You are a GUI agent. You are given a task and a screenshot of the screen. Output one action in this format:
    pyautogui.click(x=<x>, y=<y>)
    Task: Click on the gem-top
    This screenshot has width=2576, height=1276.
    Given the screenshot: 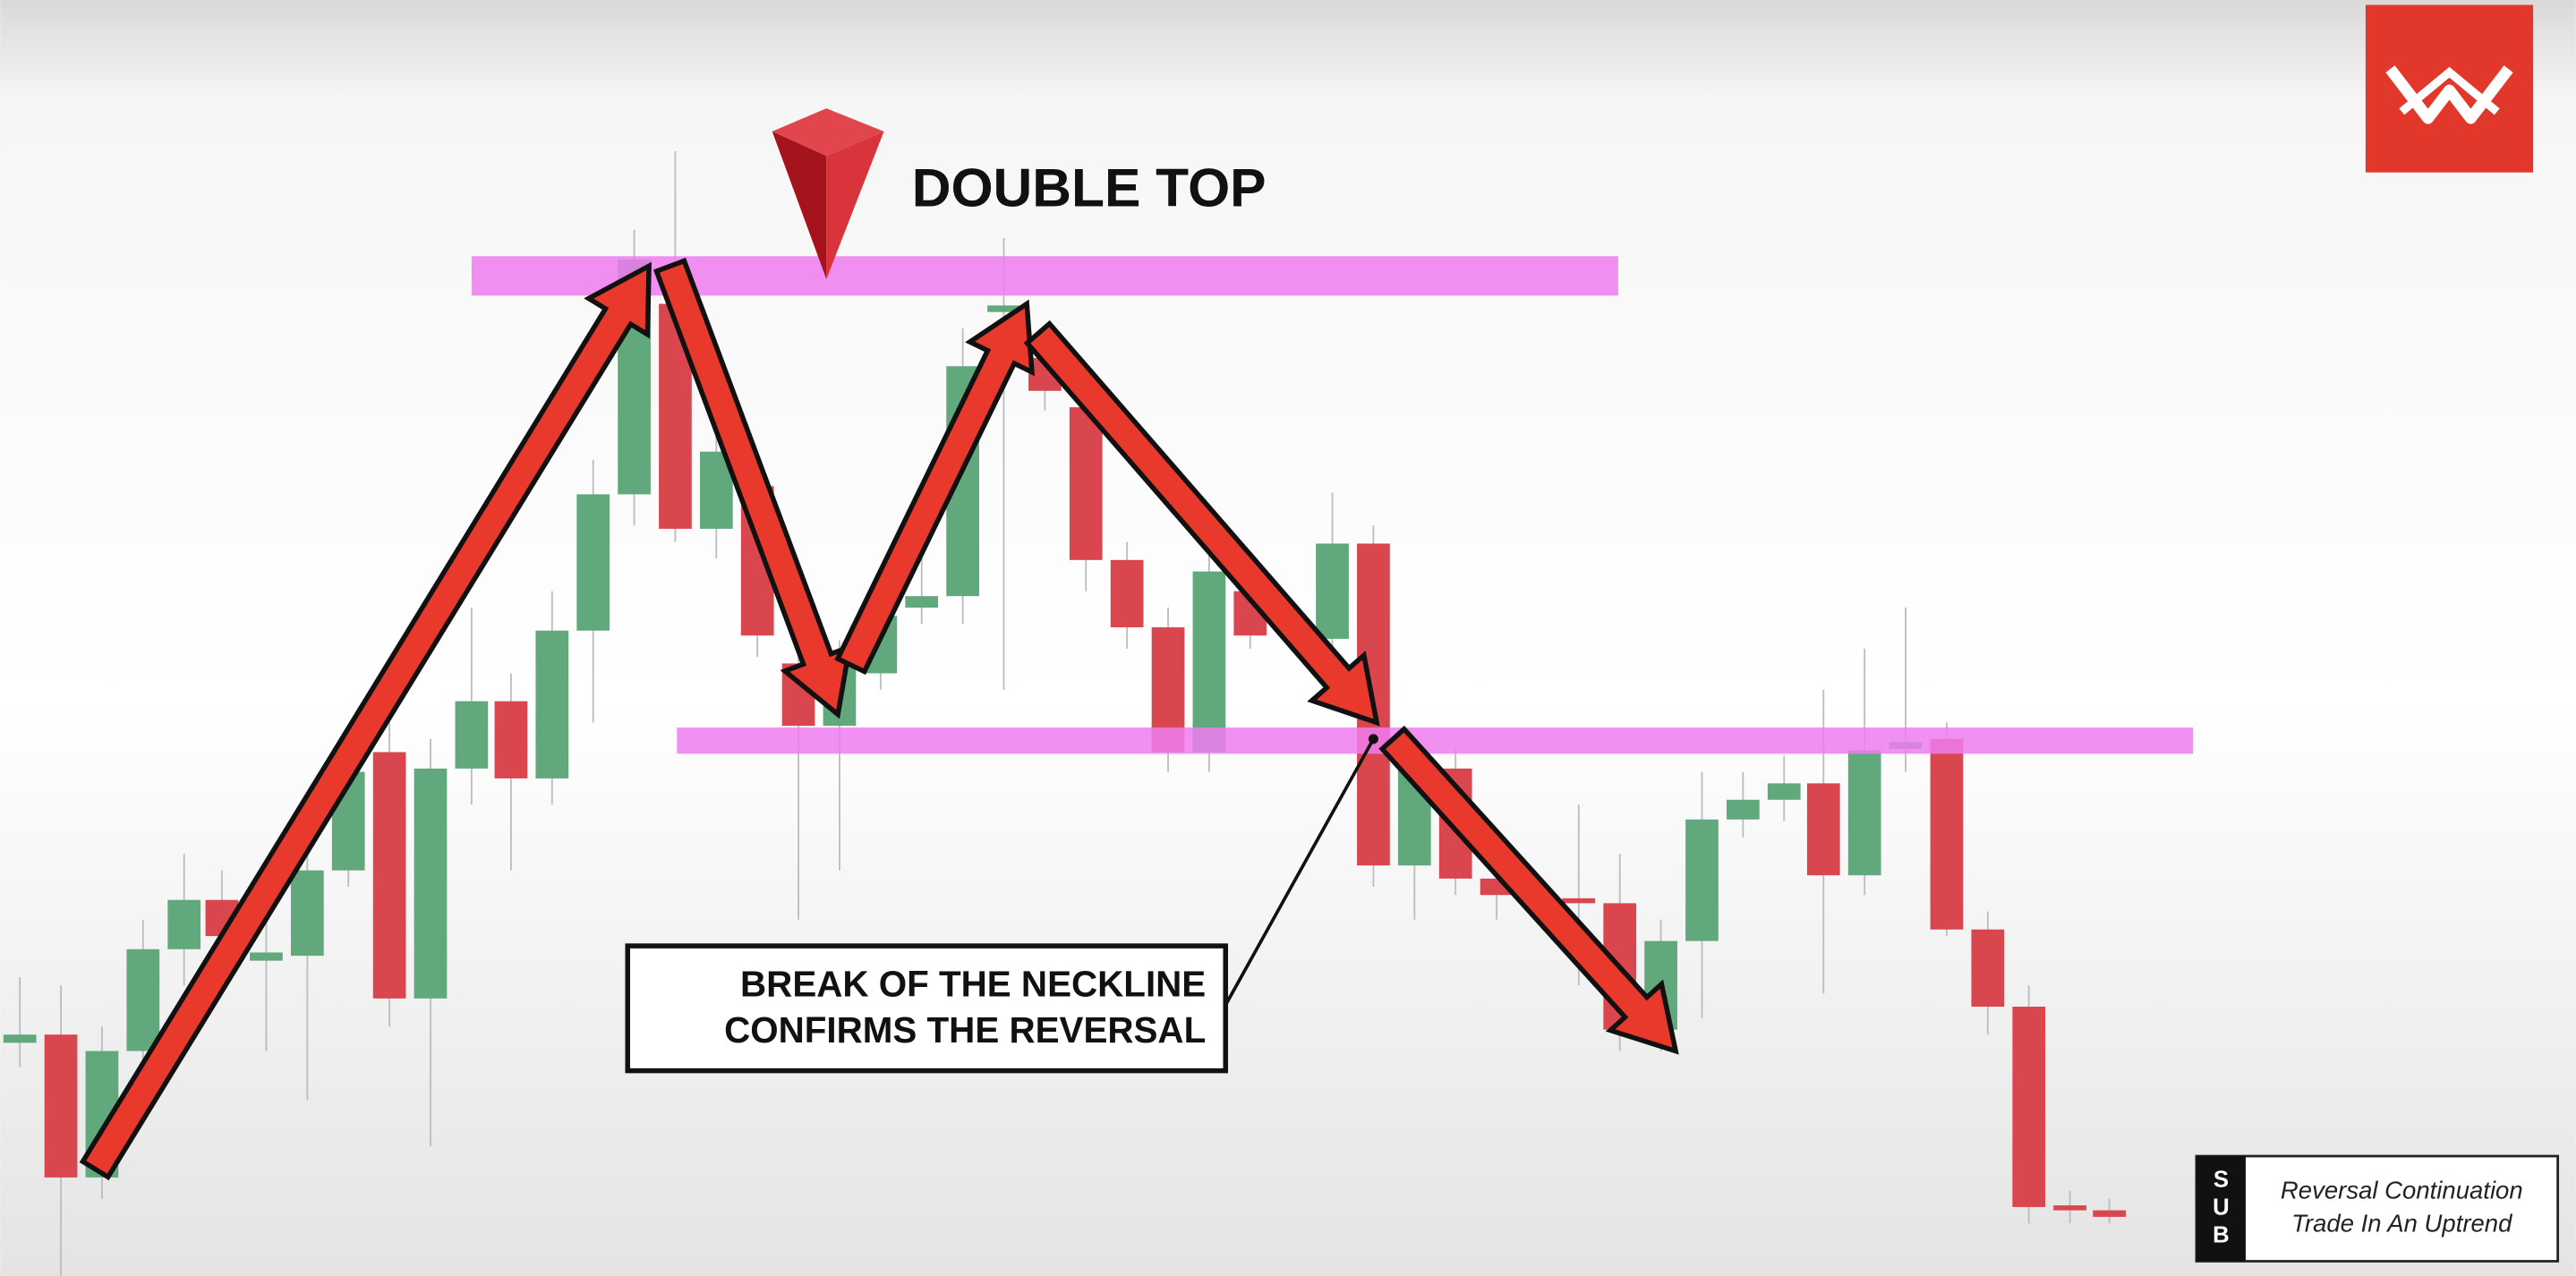 What is the action you would take?
    pyautogui.click(x=828, y=132)
    